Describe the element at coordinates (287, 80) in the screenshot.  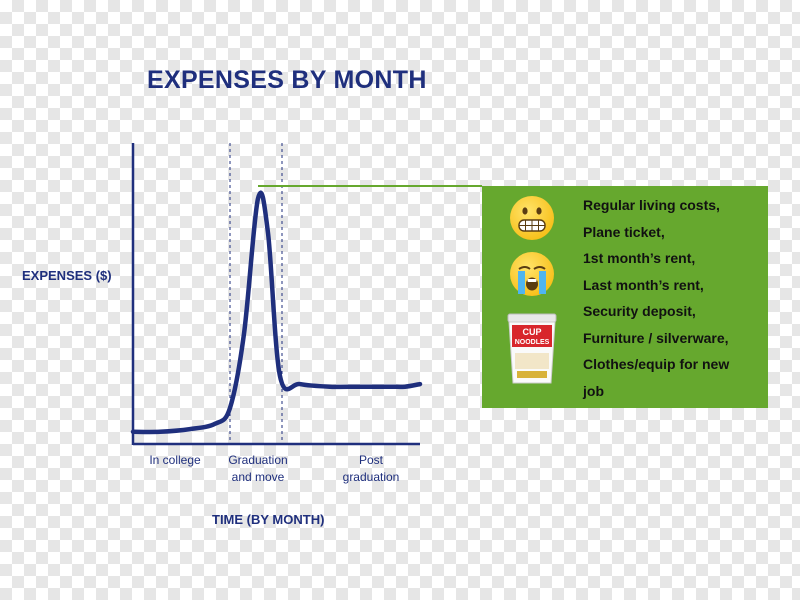
I see `chart-title: EXPENSES BY MONTH` at that location.